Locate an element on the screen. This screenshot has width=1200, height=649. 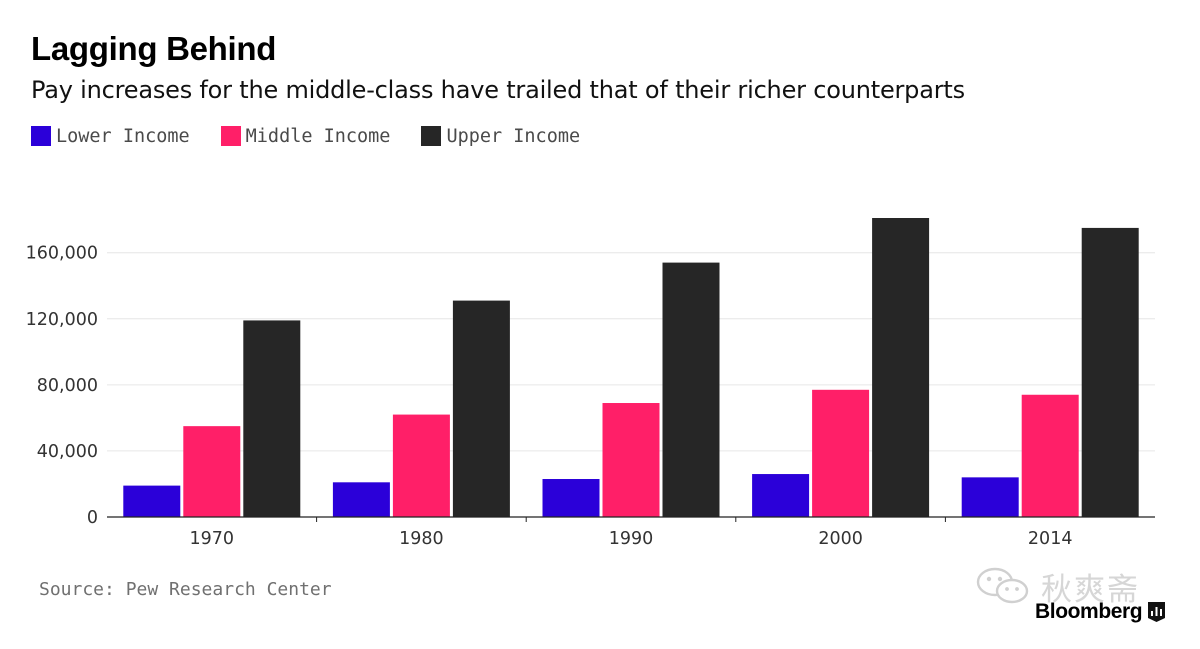
brand-logo: Bloomberg is located at coordinates (1100, 612).